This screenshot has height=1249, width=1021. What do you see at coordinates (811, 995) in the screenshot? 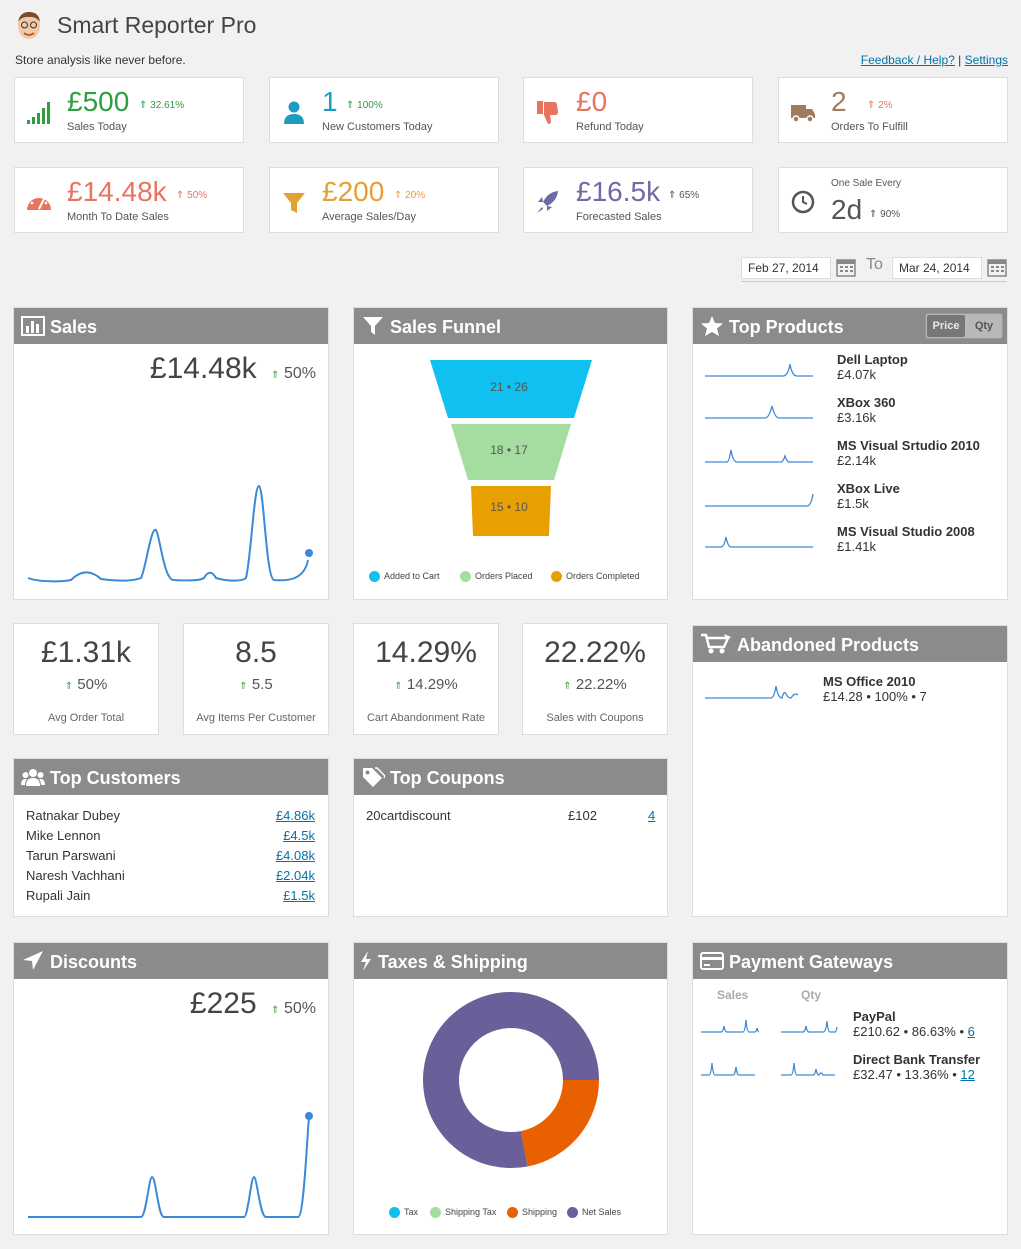
I see `payment-col-qty: Qty` at bounding box center [811, 995].